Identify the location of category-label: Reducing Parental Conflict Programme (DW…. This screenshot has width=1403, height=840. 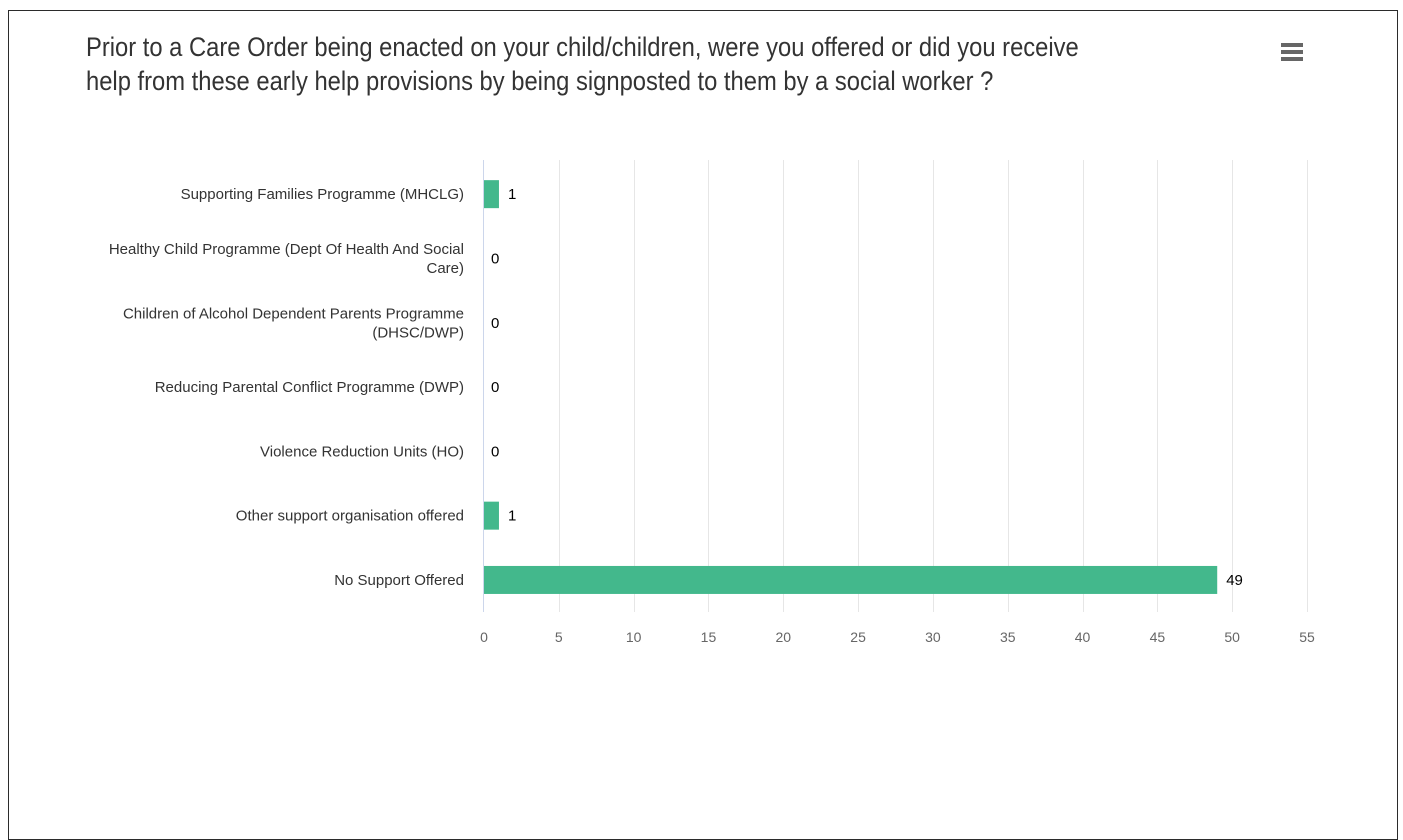
(309, 387).